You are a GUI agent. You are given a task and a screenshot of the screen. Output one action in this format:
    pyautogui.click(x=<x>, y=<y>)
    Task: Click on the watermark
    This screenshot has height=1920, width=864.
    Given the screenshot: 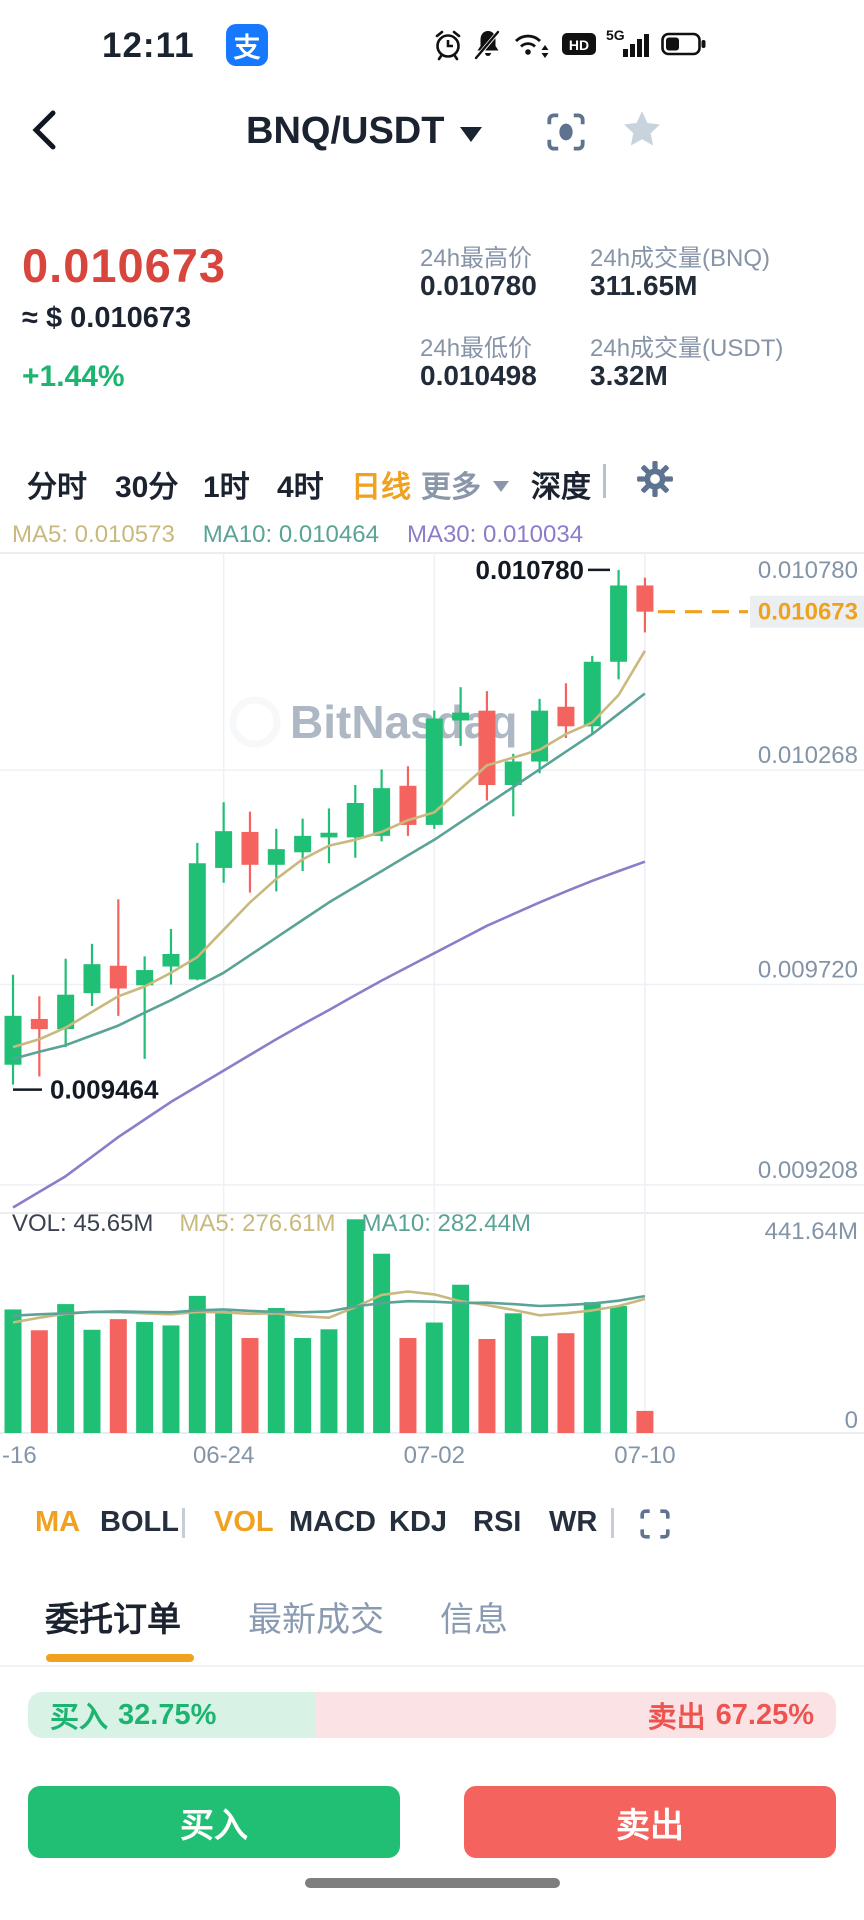 What is the action you would take?
    pyautogui.click(x=255, y=722)
    